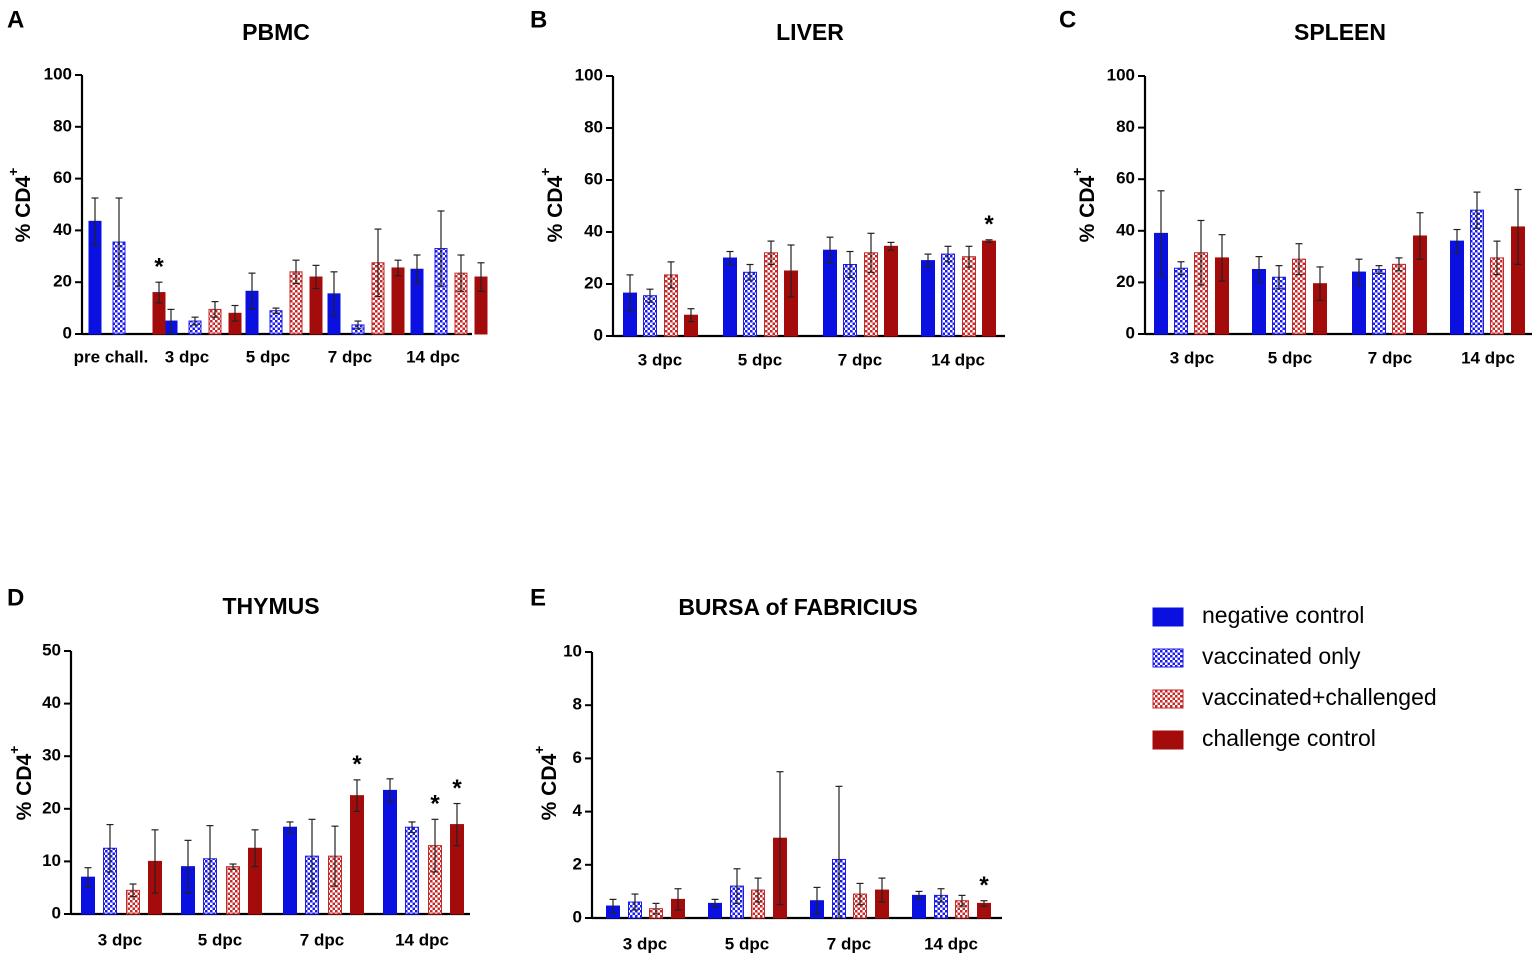  I want to click on legend-label: vaccinated+challenged, so click(1319, 697).